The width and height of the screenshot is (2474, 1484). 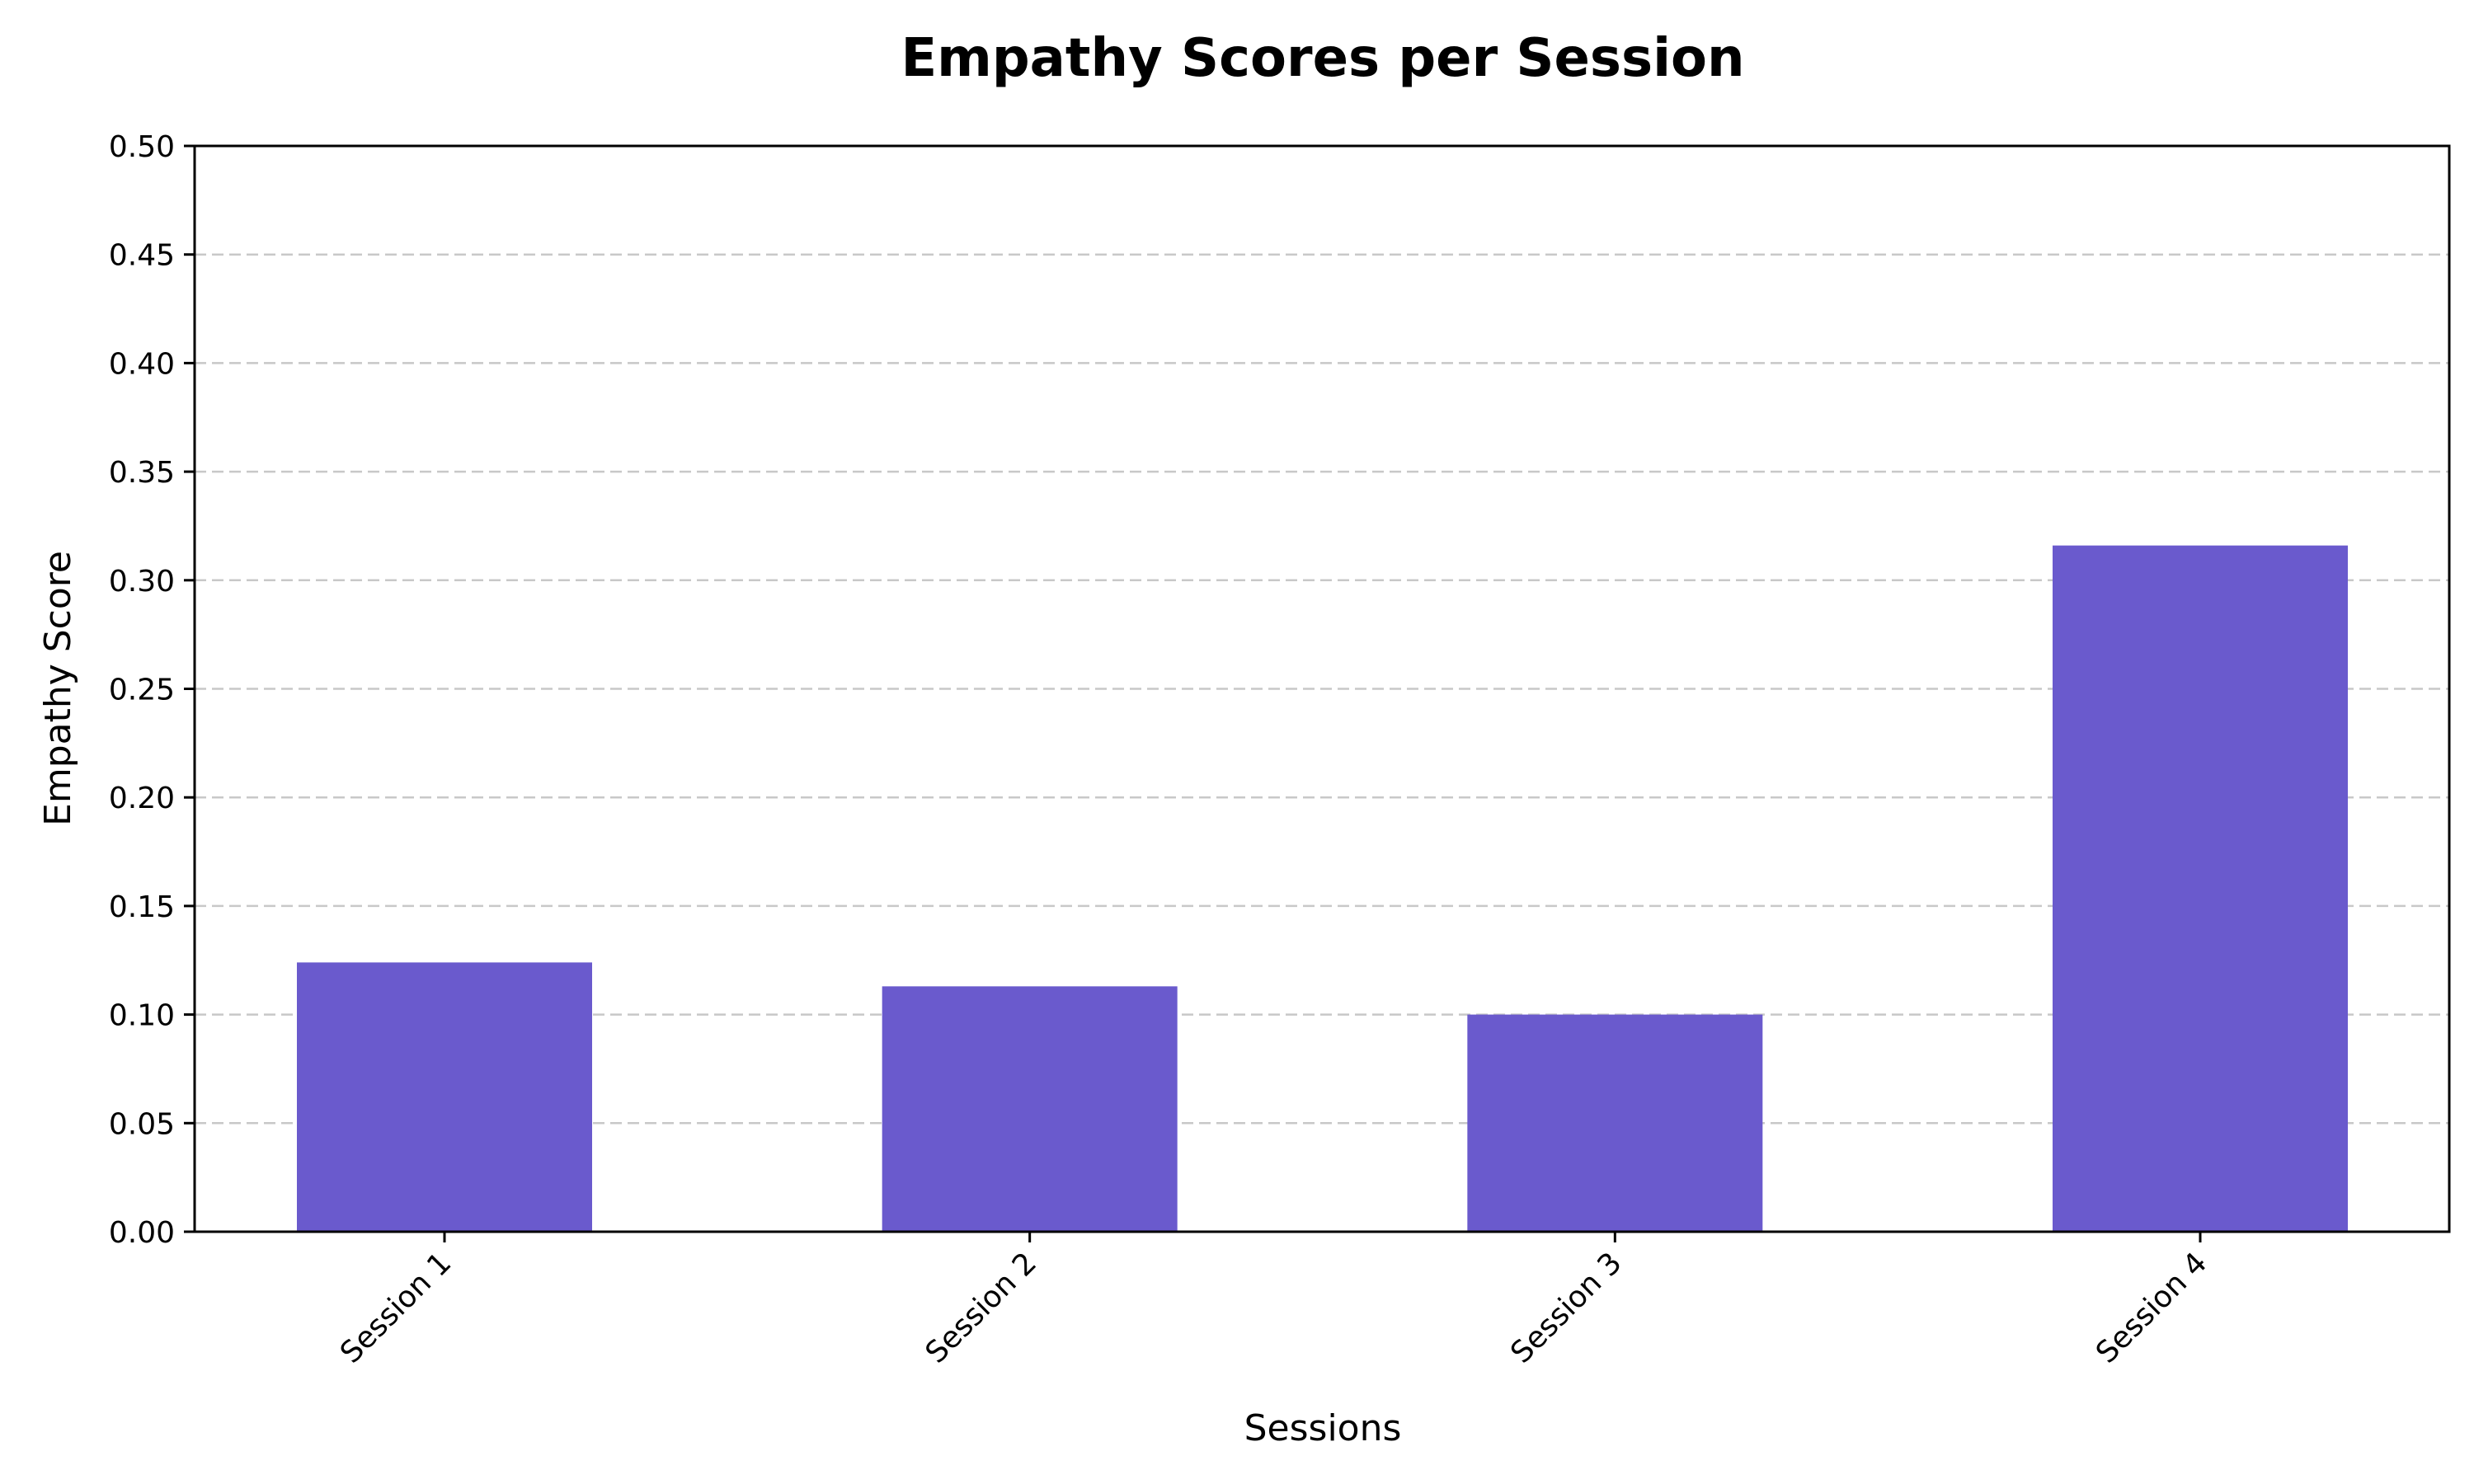 I want to click on y-axis-label: Empathy Score, so click(x=58, y=688).